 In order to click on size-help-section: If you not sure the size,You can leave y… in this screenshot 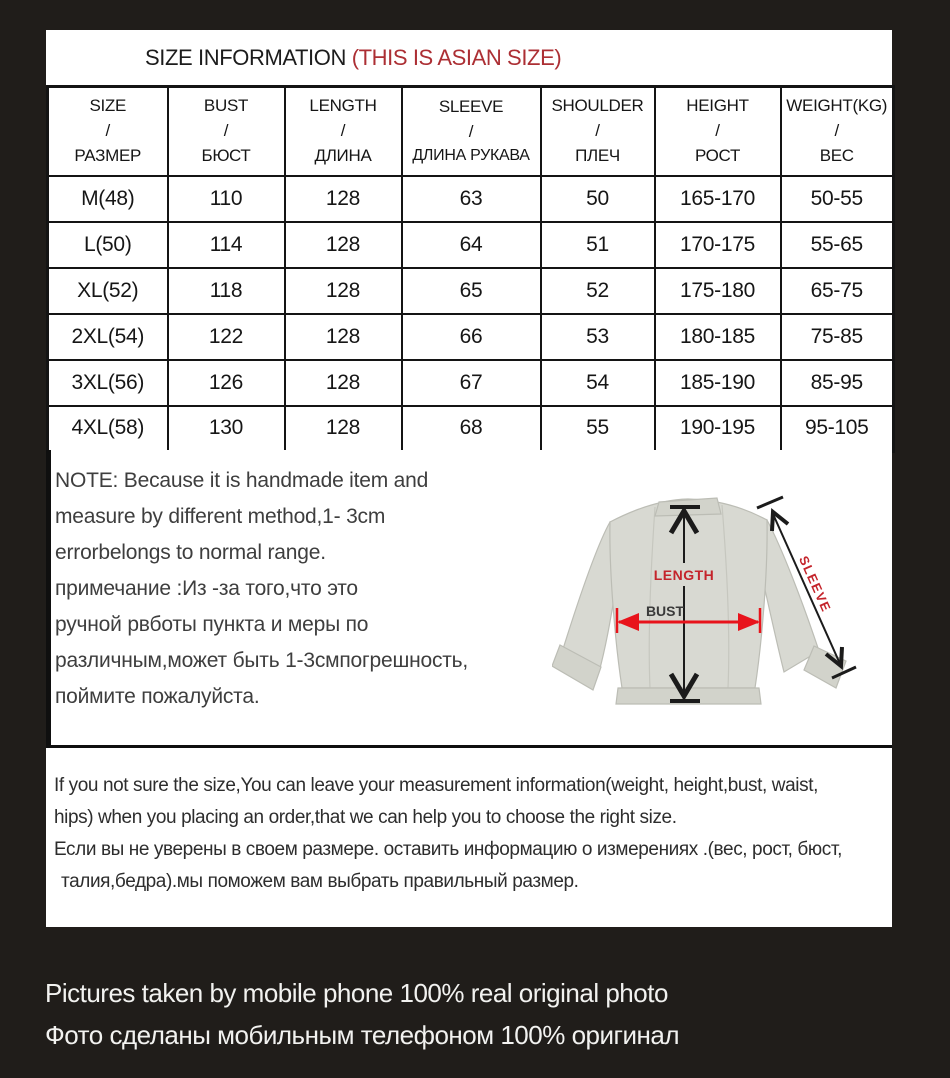, I will do `click(469, 837)`.